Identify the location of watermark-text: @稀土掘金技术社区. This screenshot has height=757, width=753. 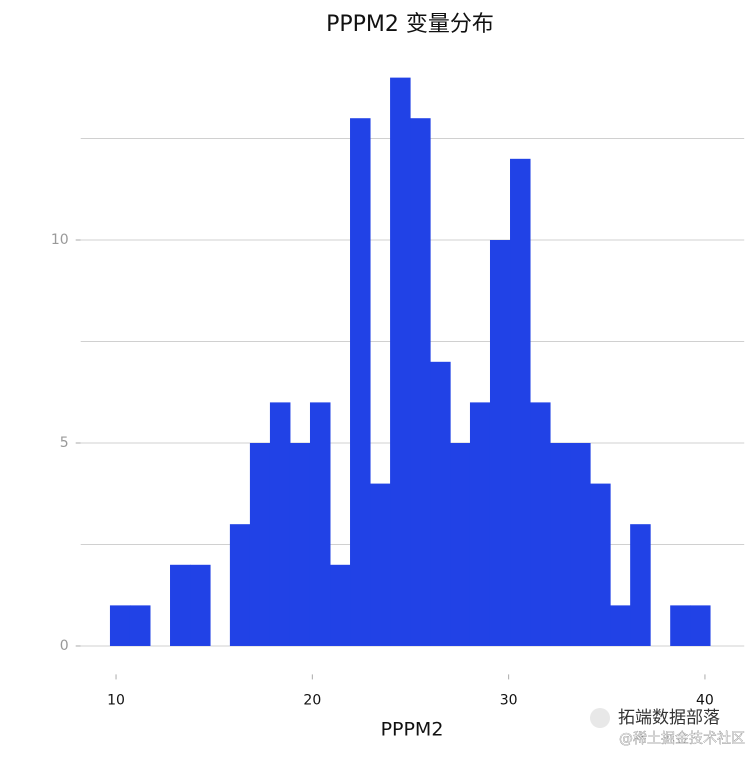
(682, 739).